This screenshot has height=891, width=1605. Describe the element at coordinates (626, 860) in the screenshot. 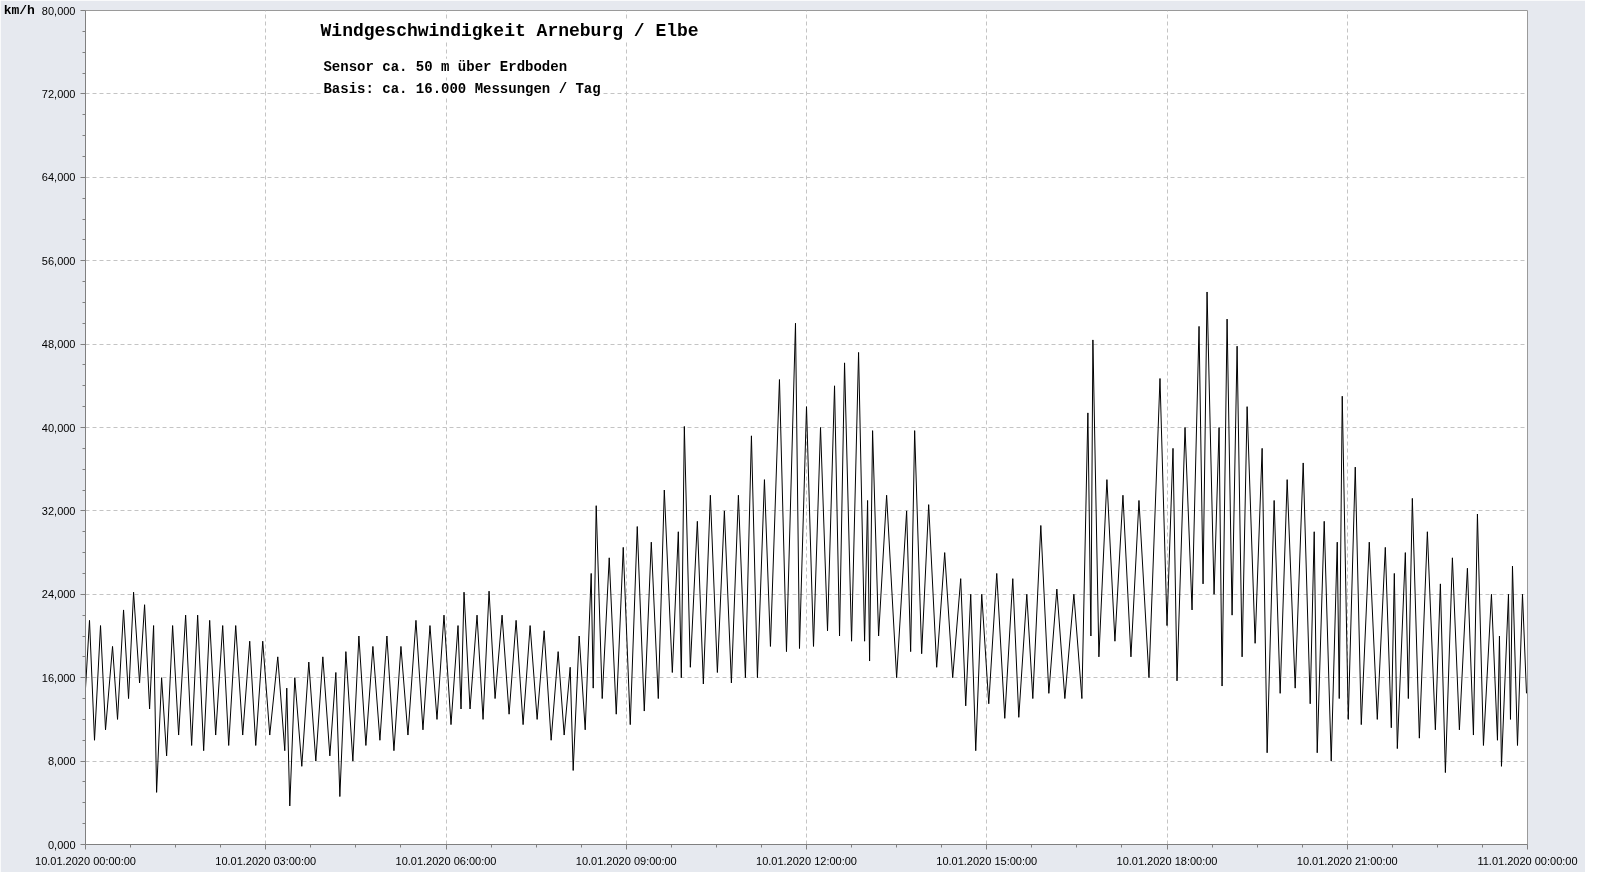

I see `x-tick-label: 10.01.2020 09:00:00` at that location.